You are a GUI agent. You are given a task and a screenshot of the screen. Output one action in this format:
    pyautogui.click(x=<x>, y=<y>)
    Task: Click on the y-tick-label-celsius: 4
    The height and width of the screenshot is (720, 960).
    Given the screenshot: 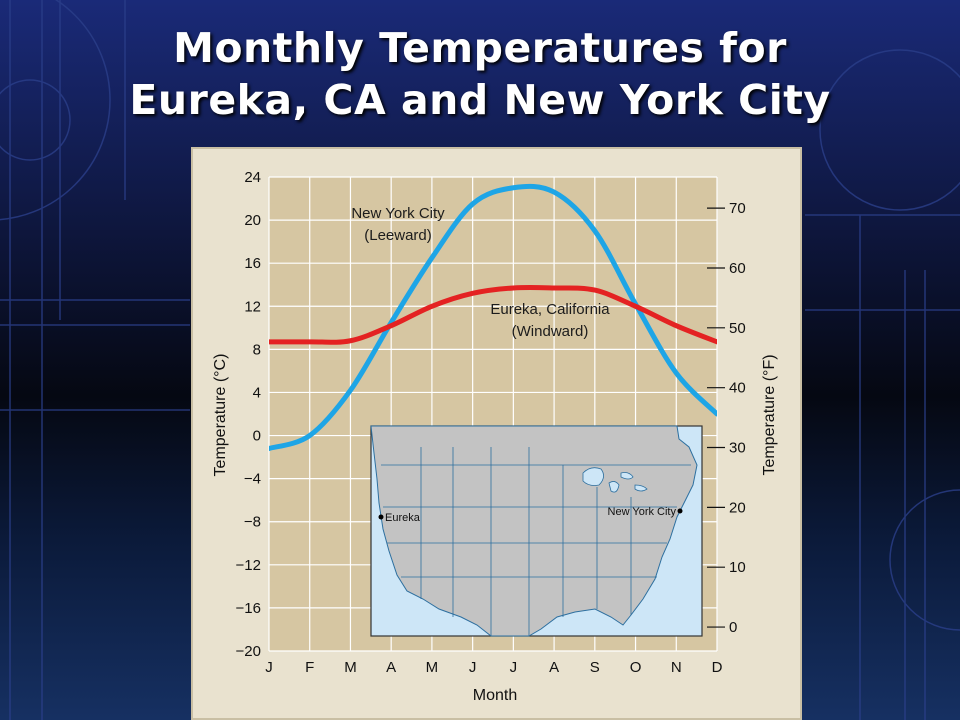 What is the action you would take?
    pyautogui.click(x=257, y=392)
    